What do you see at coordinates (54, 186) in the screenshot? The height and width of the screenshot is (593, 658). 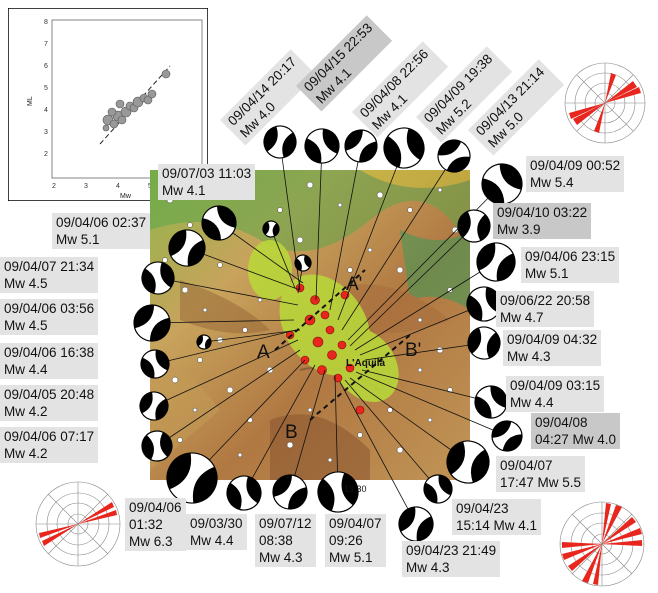 I see `inset-xtick-2: 2` at bounding box center [54, 186].